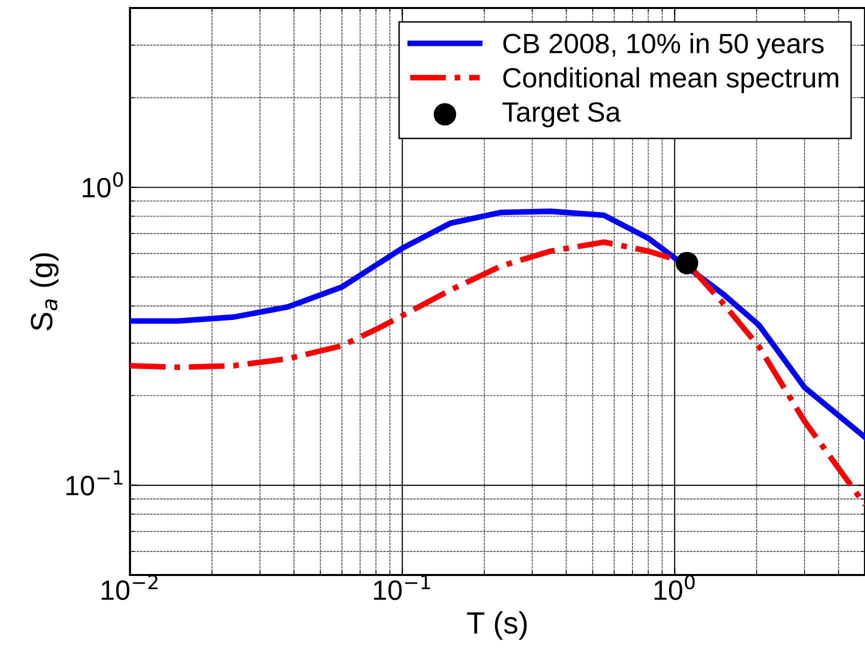  Describe the element at coordinates (497, 625) in the screenshot. I see `x-axis-title: T (s)` at that location.